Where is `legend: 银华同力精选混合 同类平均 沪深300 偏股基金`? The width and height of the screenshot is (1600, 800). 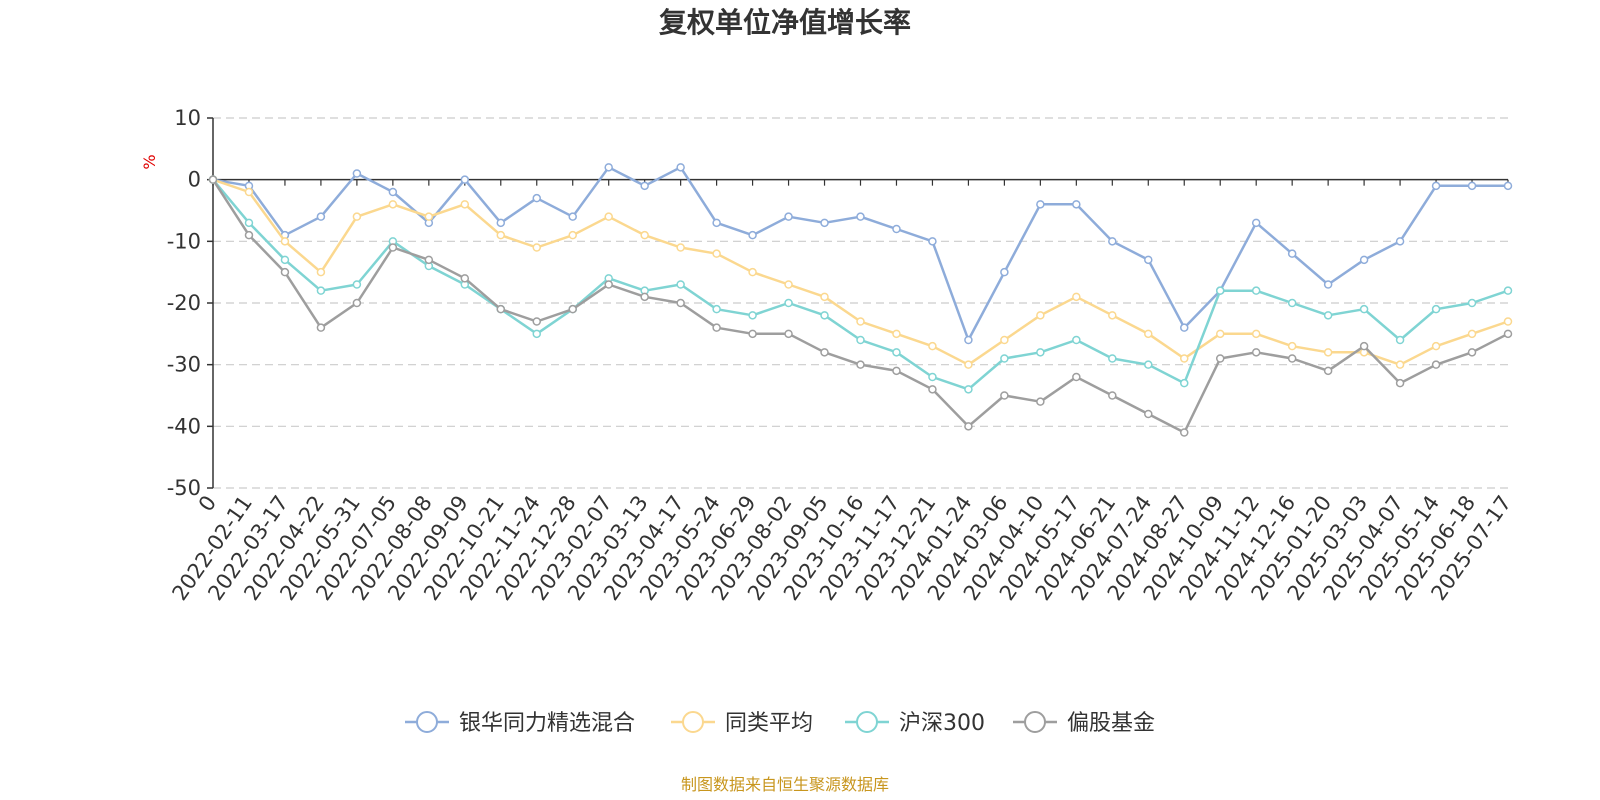 legend: 银华同力精选混合 同类平均 沪深300 偏股基金 is located at coordinates (780, 723).